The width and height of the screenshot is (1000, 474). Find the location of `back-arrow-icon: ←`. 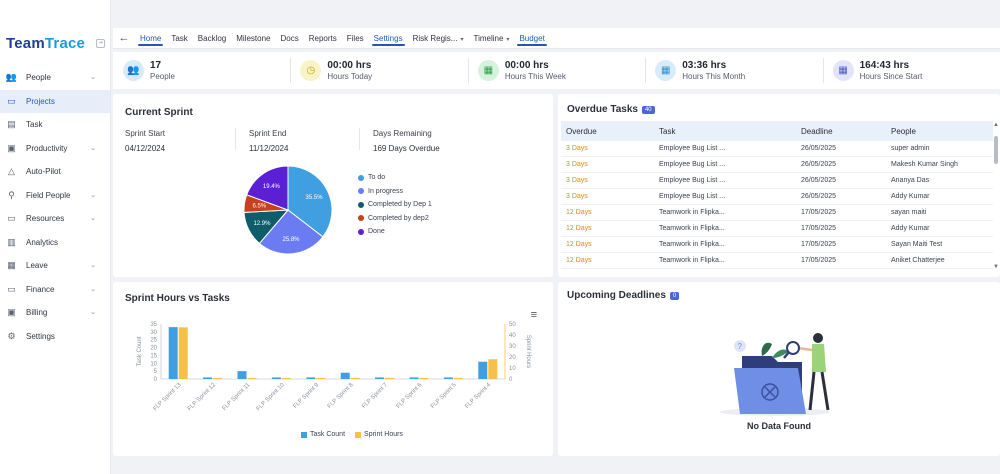

back-arrow-icon: ← is located at coordinates (124, 38).